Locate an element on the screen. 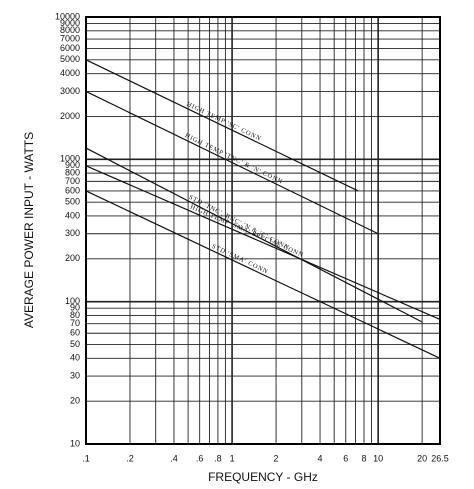  y-tick-label: 50 is located at coordinates (75, 344).